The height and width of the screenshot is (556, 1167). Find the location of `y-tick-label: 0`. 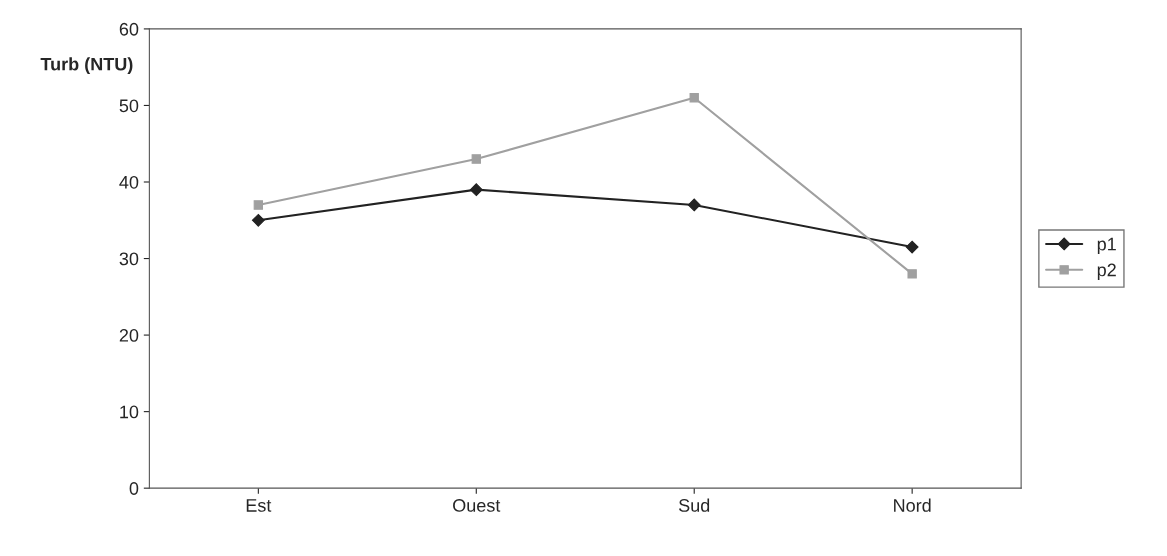

y-tick-label: 0 is located at coordinates (134, 488).